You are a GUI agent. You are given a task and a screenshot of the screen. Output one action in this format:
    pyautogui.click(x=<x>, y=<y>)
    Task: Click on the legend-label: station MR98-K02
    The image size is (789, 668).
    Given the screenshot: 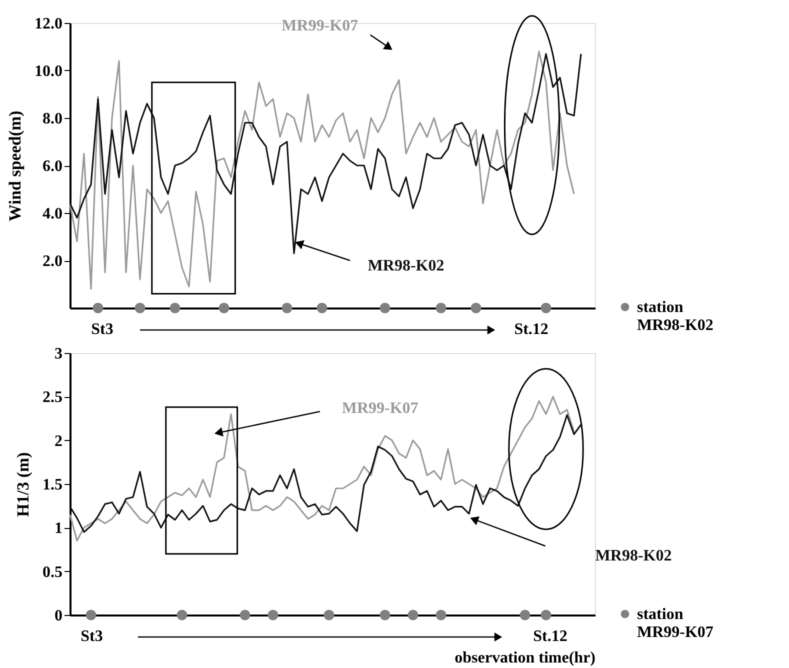 What is the action you would take?
    pyautogui.click(x=675, y=316)
    